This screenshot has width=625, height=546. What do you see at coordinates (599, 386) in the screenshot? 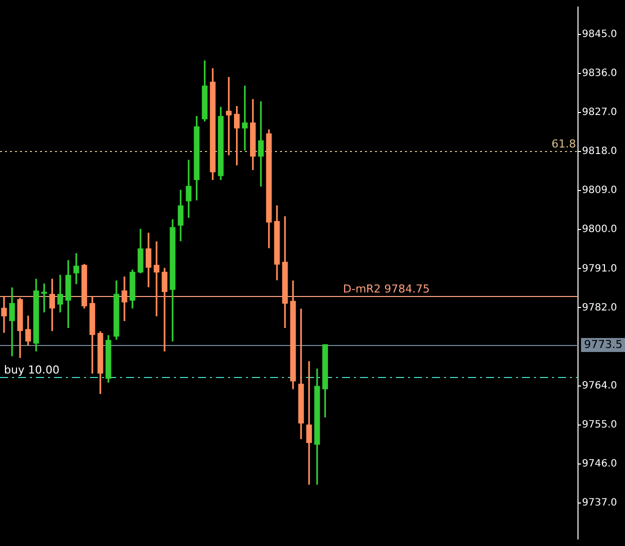
I see `y-tick-label: 9764.0` at bounding box center [599, 386].